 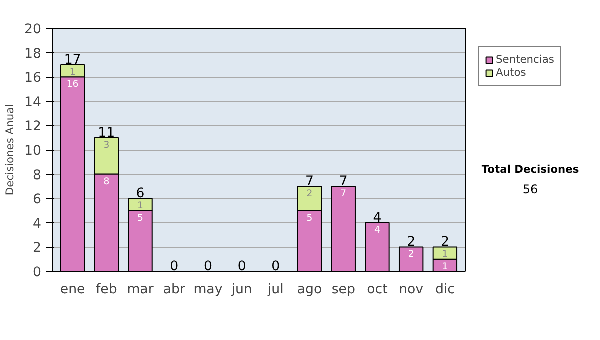 I want to click on y-tick-label: 8, so click(x=37, y=176).